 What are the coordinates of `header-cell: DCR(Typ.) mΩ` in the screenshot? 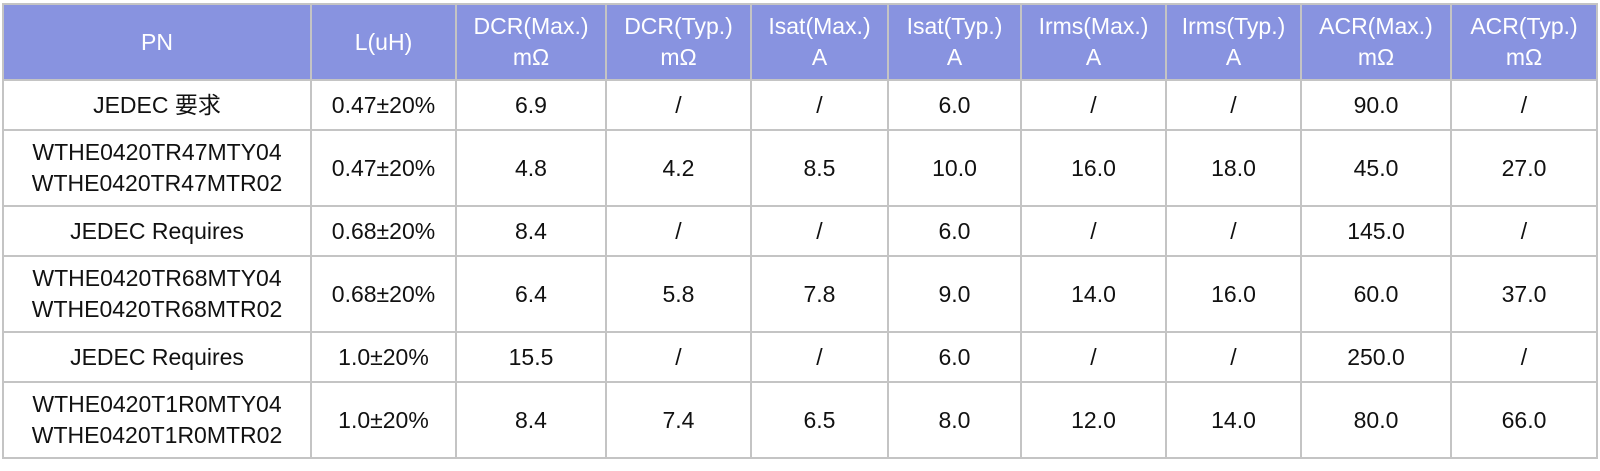 It's located at (678, 42).